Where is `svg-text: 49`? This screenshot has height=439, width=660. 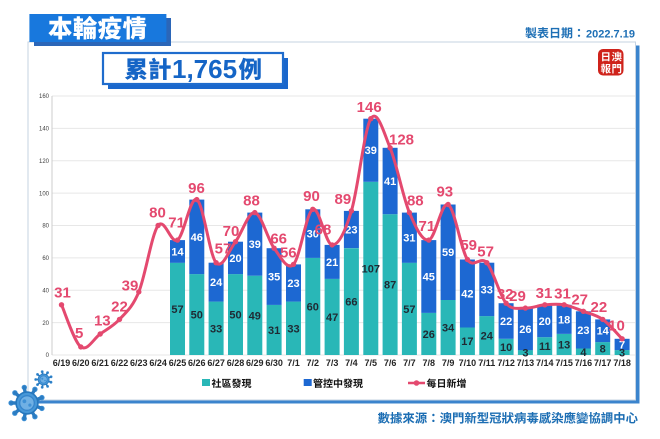 svg-text: 49 is located at coordinates (255, 316).